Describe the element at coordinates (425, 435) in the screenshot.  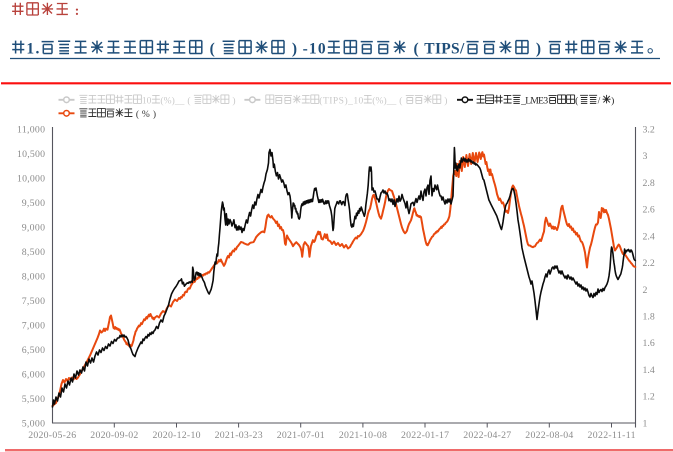
I see `svg-text: 2022-01-17` at that location.